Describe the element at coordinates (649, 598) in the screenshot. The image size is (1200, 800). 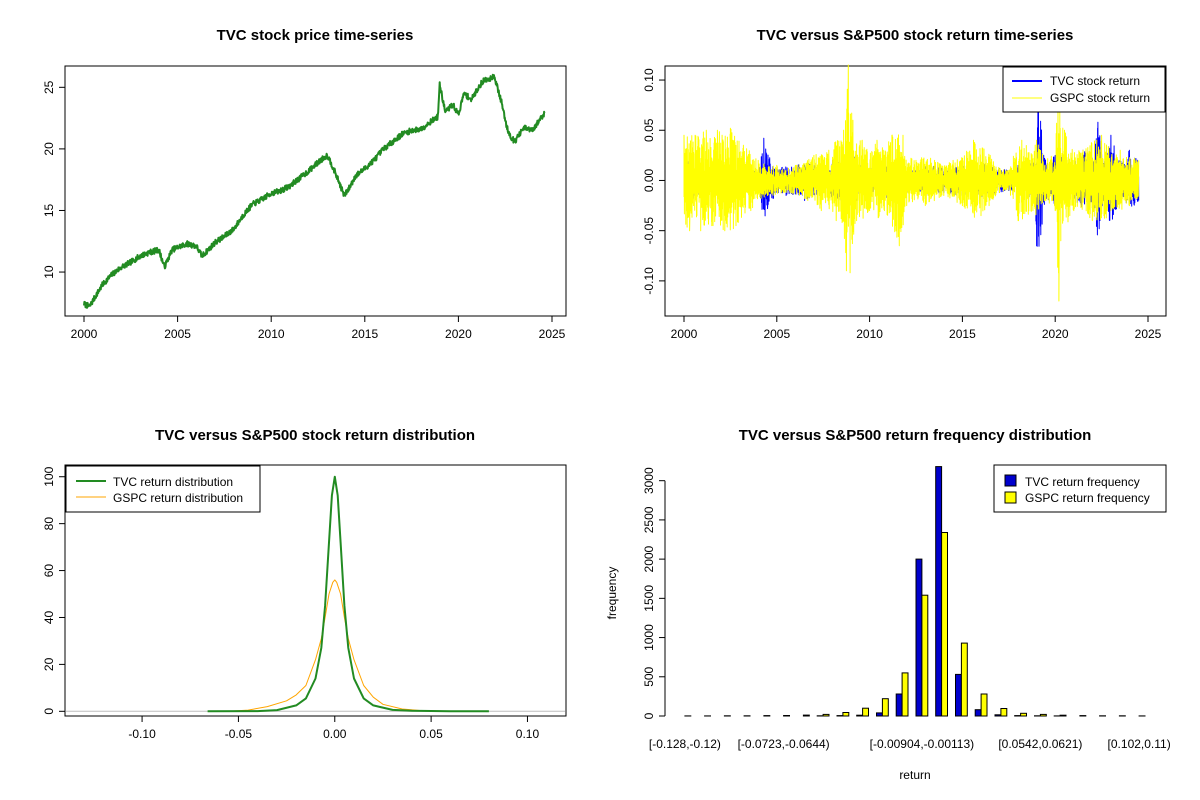
I see `frequency-y-tick-label: 1500` at that location.